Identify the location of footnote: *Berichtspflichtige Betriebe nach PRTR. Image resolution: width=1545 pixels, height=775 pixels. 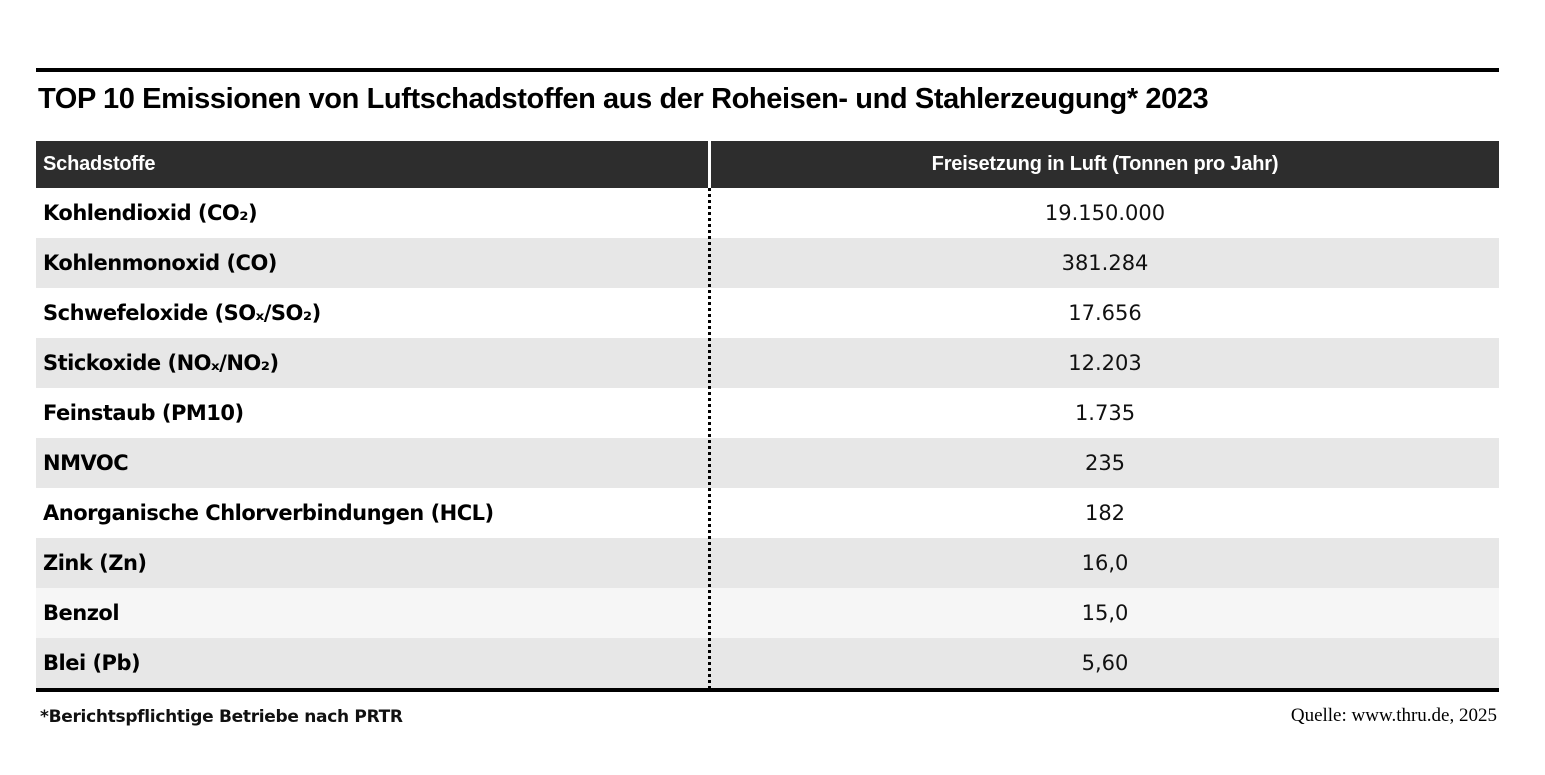
(221, 717).